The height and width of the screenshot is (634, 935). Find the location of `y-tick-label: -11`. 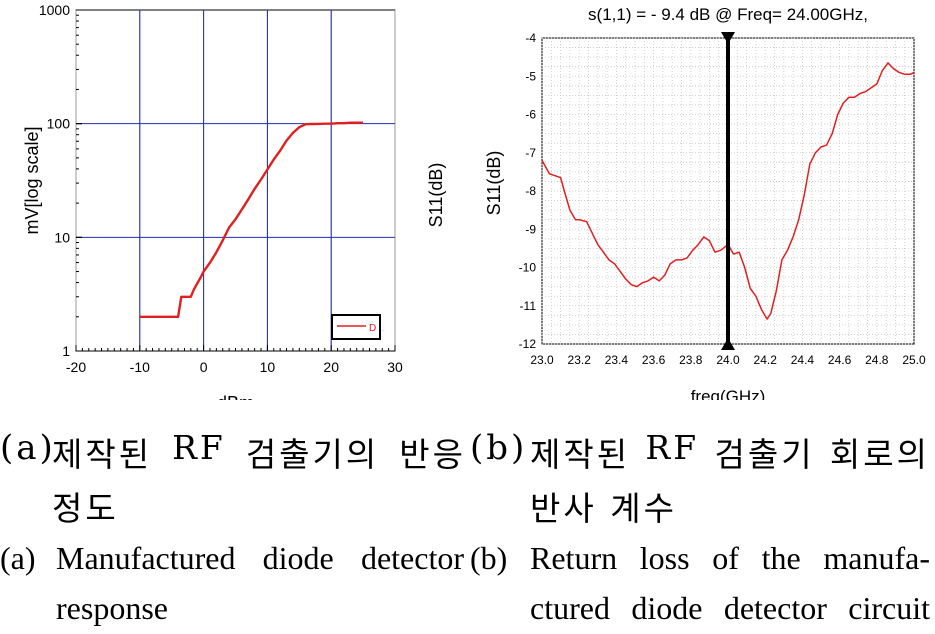

y-tick-label: -11 is located at coordinates (528, 306).